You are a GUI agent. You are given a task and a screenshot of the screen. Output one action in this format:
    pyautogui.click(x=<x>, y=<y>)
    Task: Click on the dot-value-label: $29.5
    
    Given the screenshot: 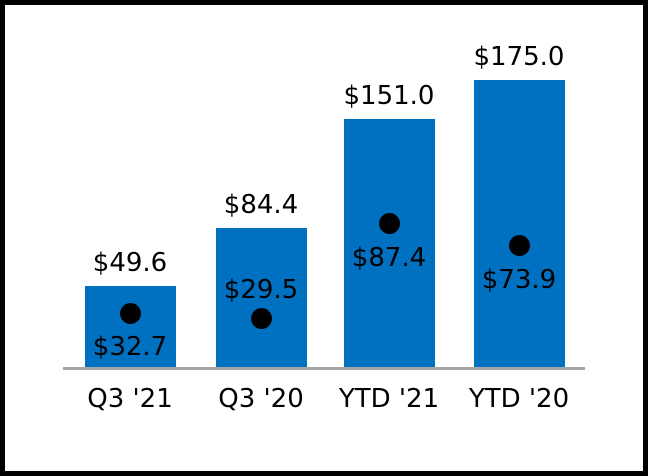 What is the action you would take?
    pyautogui.click(x=261, y=289)
    